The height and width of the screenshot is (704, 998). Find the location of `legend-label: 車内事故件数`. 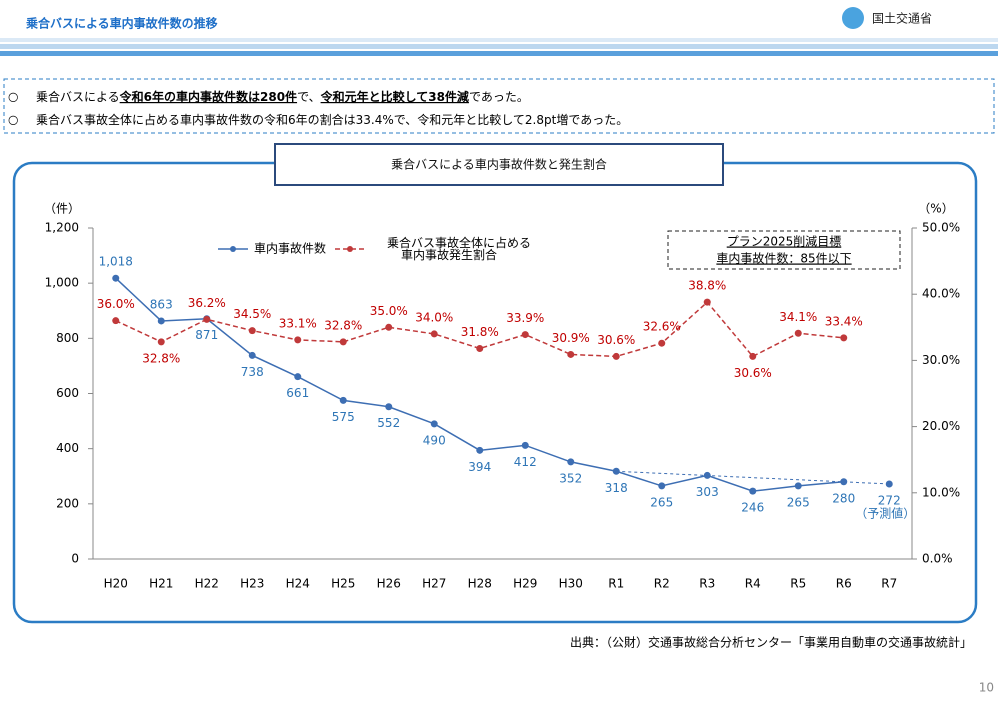

legend-label: 車内事故件数 is located at coordinates (290, 248).